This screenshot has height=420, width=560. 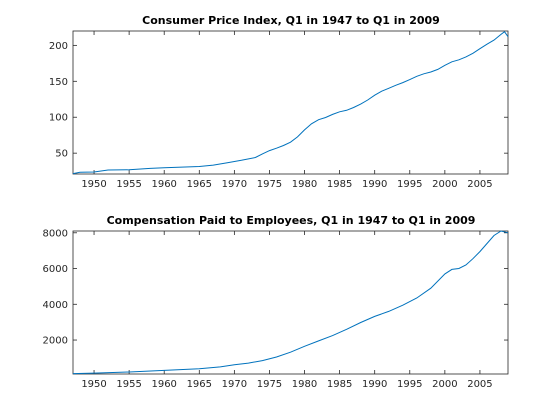 What do you see at coordinates (61, 154) in the screenshot?
I see `y-tick-label: 50` at bounding box center [61, 154].